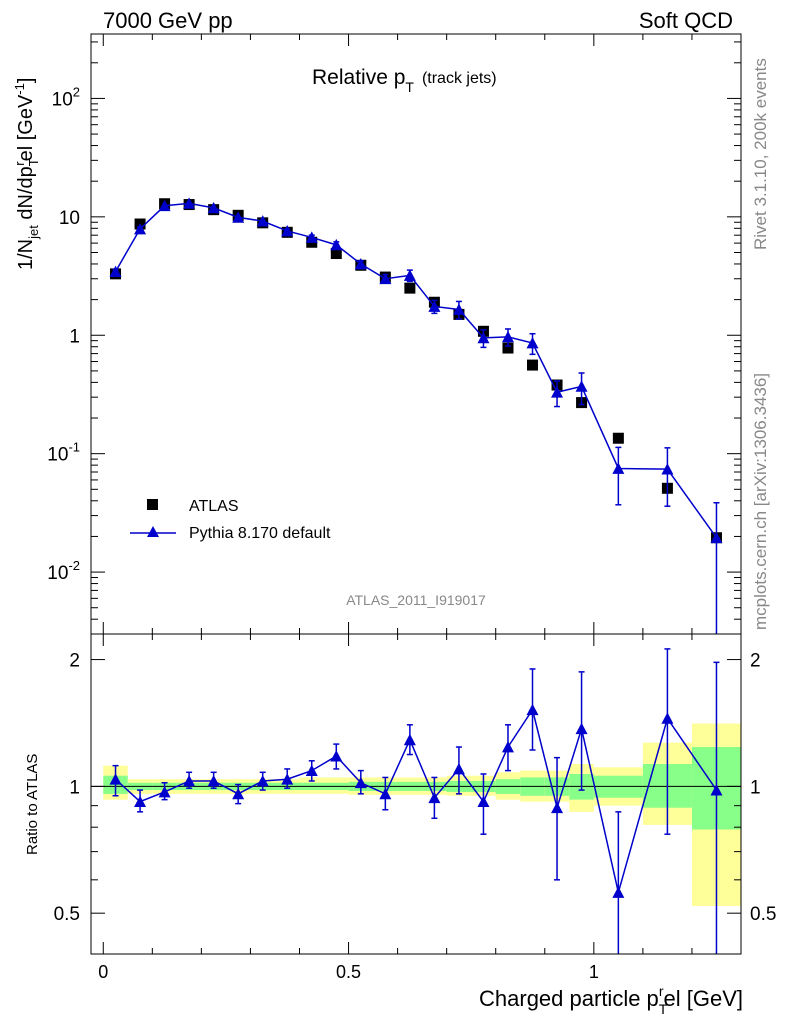 The width and height of the screenshot is (786, 1024). What do you see at coordinates (755, 661) in the screenshot?
I see `ratio-y-tick-label-right: 2` at bounding box center [755, 661].